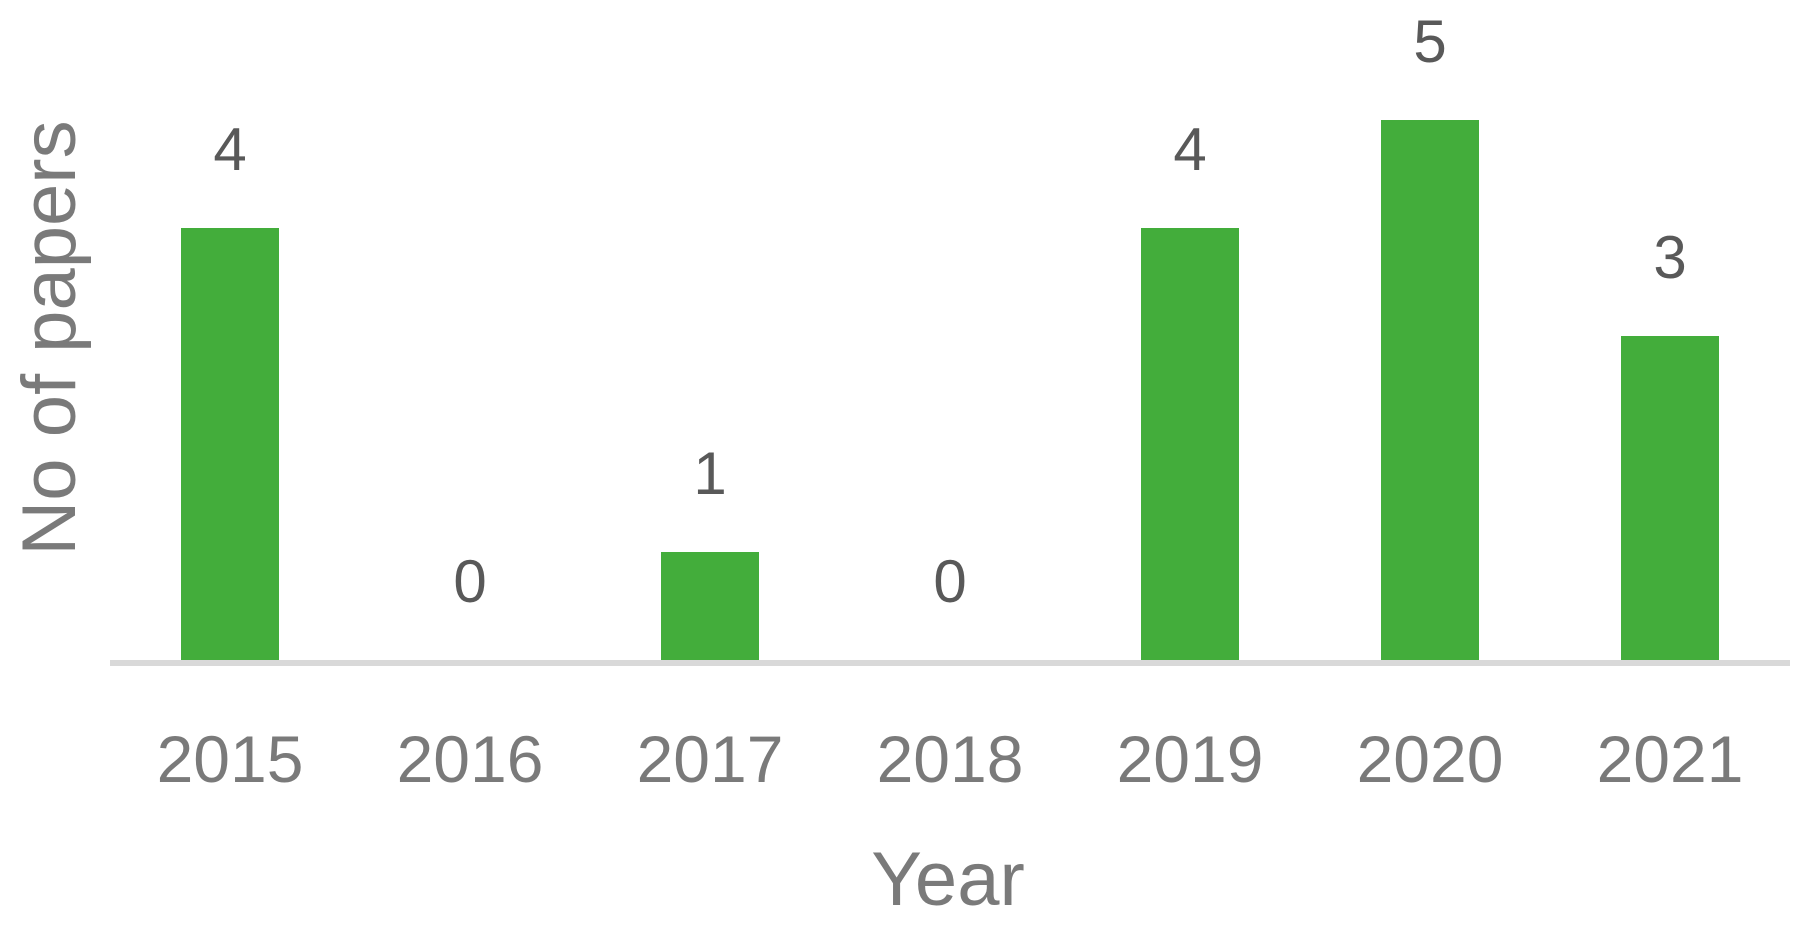 The image size is (1802, 935). Describe the element at coordinates (230, 759) in the screenshot. I see `x-tick-label-2015: 2015` at that location.